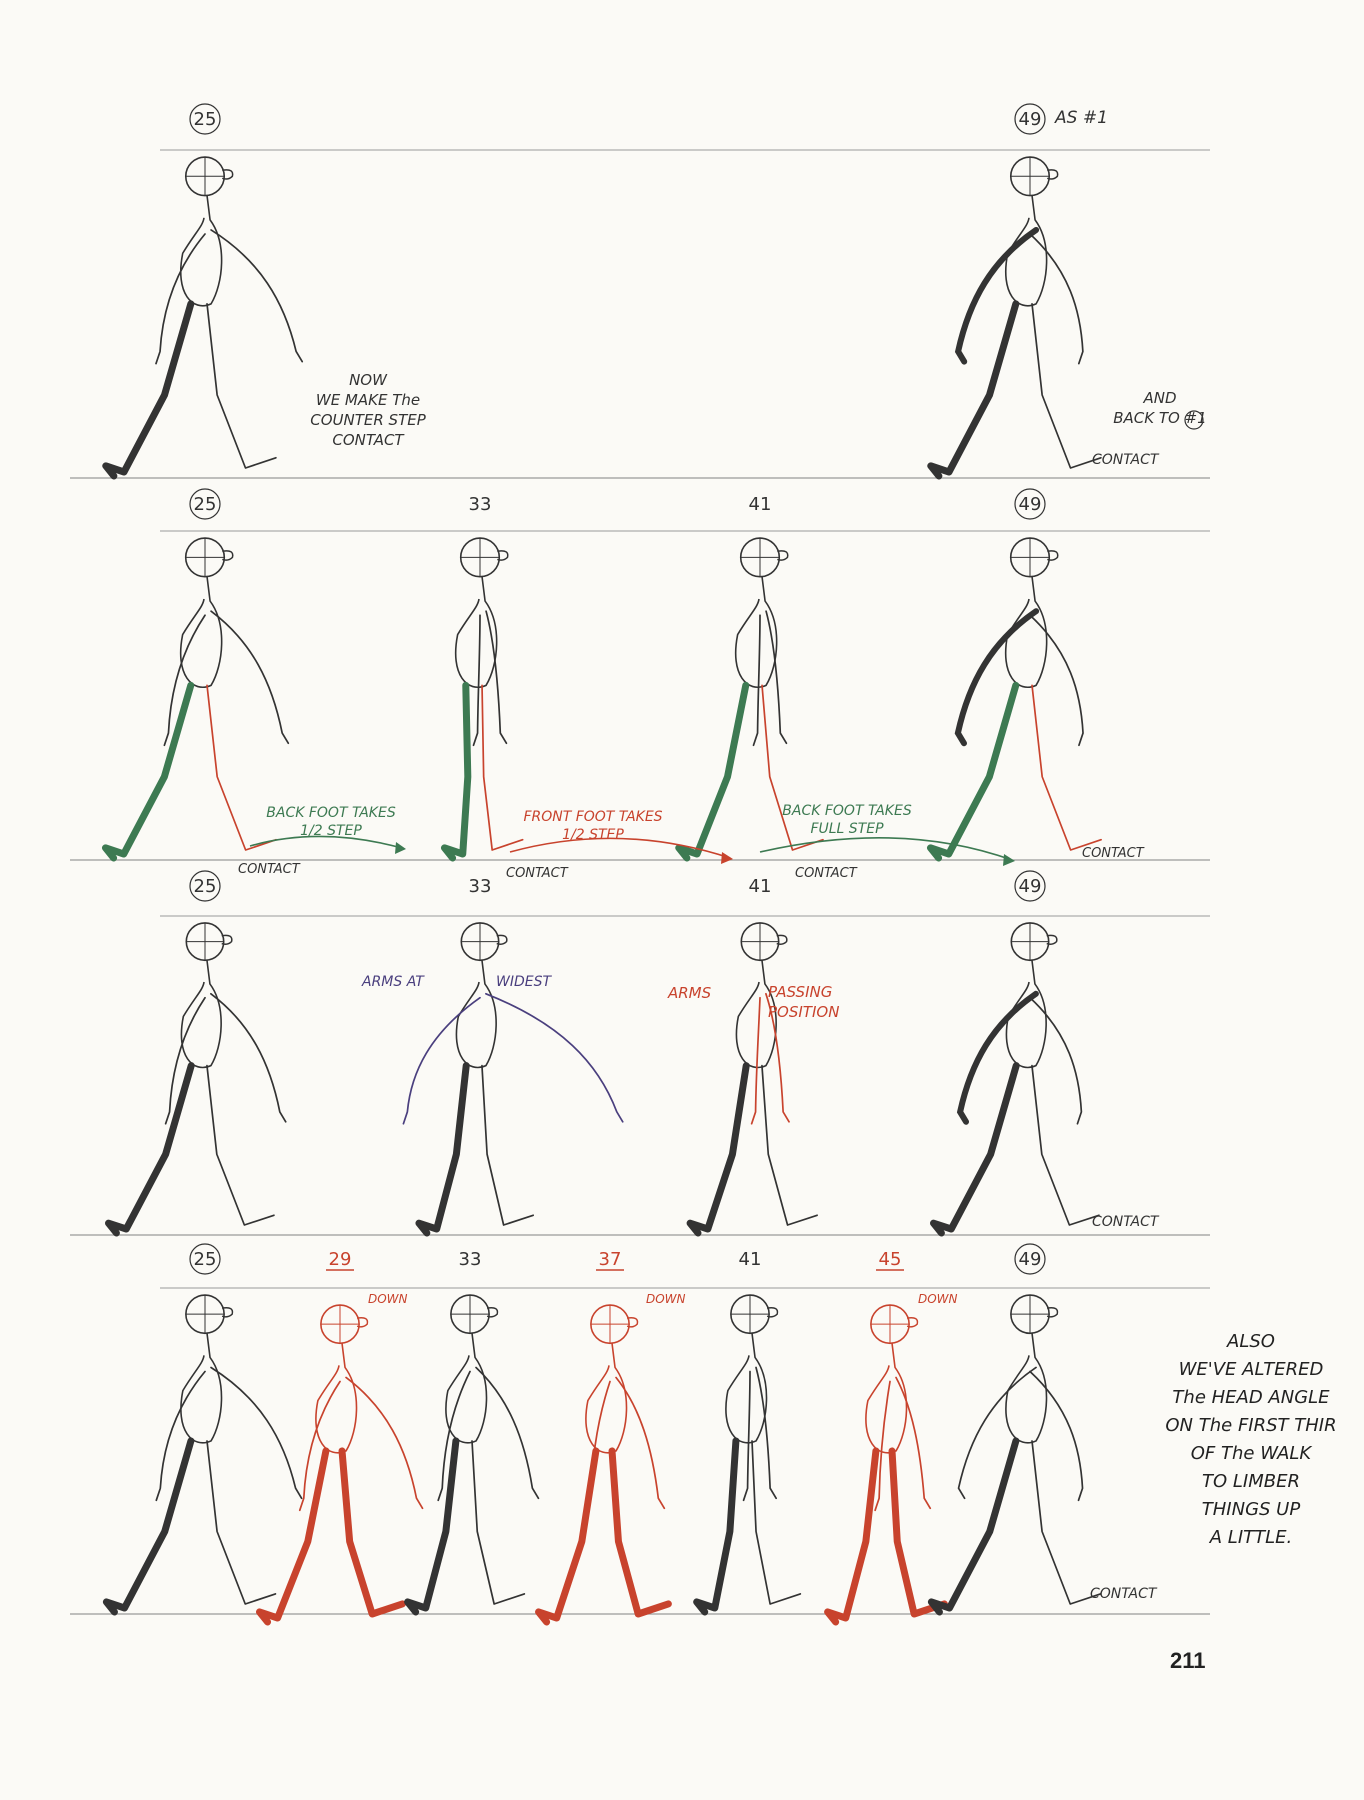 This screenshot has height=1800, width=1364. I want to click on note-arms-at: ARMS AT, so click(393, 982).